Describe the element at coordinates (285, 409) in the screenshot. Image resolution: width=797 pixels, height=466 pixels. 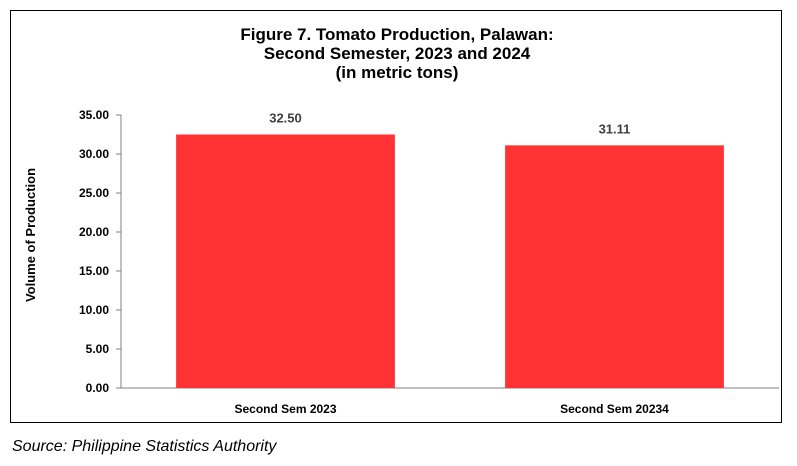
I see `x-category-label: Second Sem 2023` at that location.